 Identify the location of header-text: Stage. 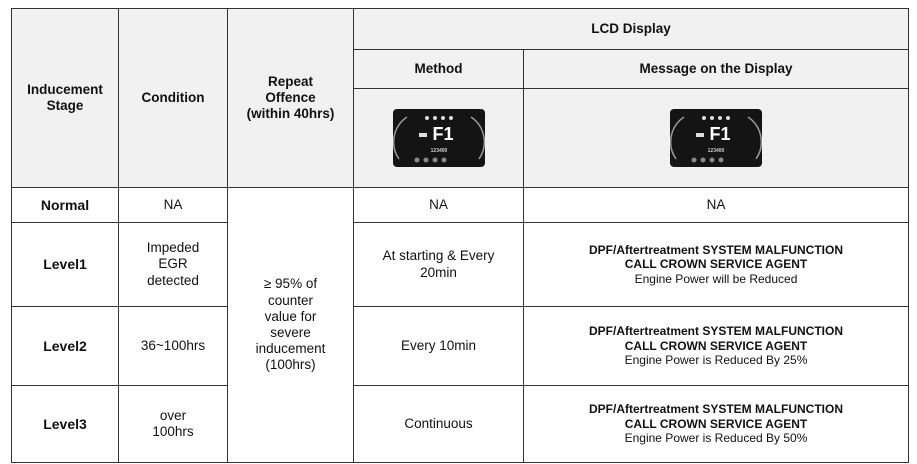
(65, 105).